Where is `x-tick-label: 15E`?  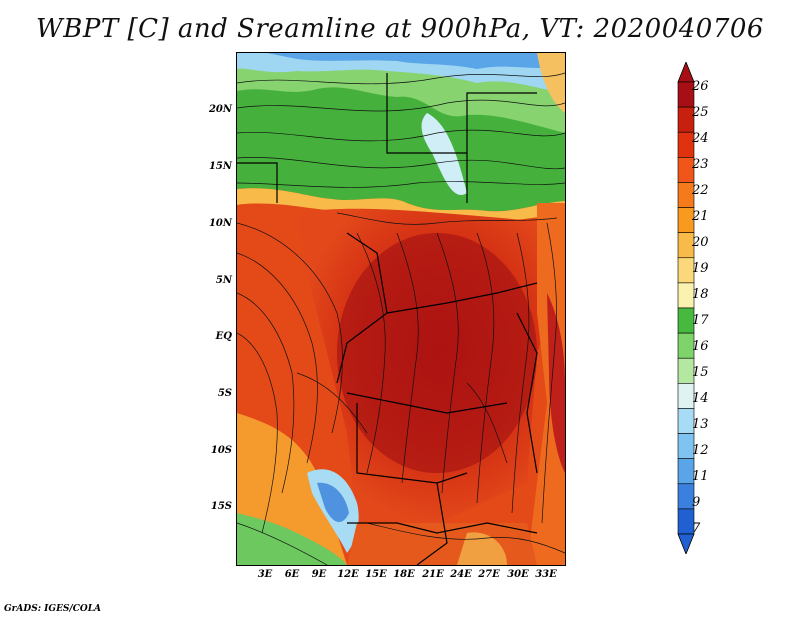 x-tick-label: 15E is located at coordinates (376, 574).